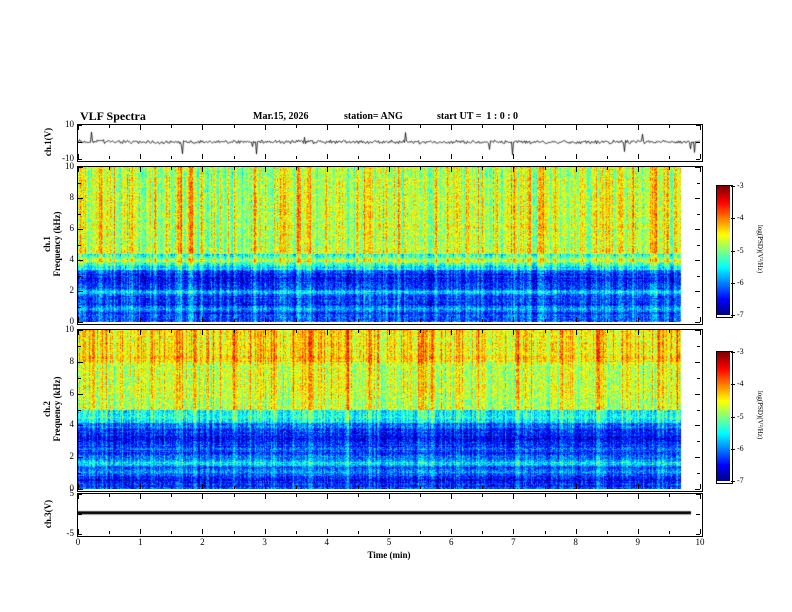 The width and height of the screenshot is (792, 612). Describe the element at coordinates (281, 116) in the screenshot. I see `header-date: Mar.15, 2026` at that location.